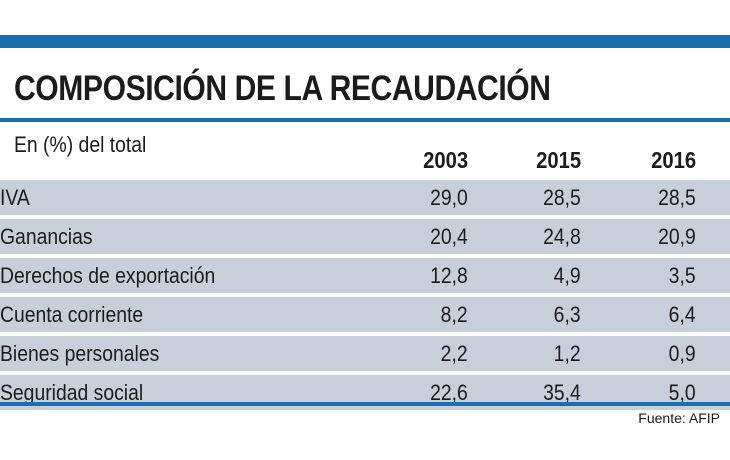 Image resolution: width=730 pixels, height=460 pixels. Describe the element at coordinates (655, 353) in the screenshot. I see `cell-value: 0,9` at that location.